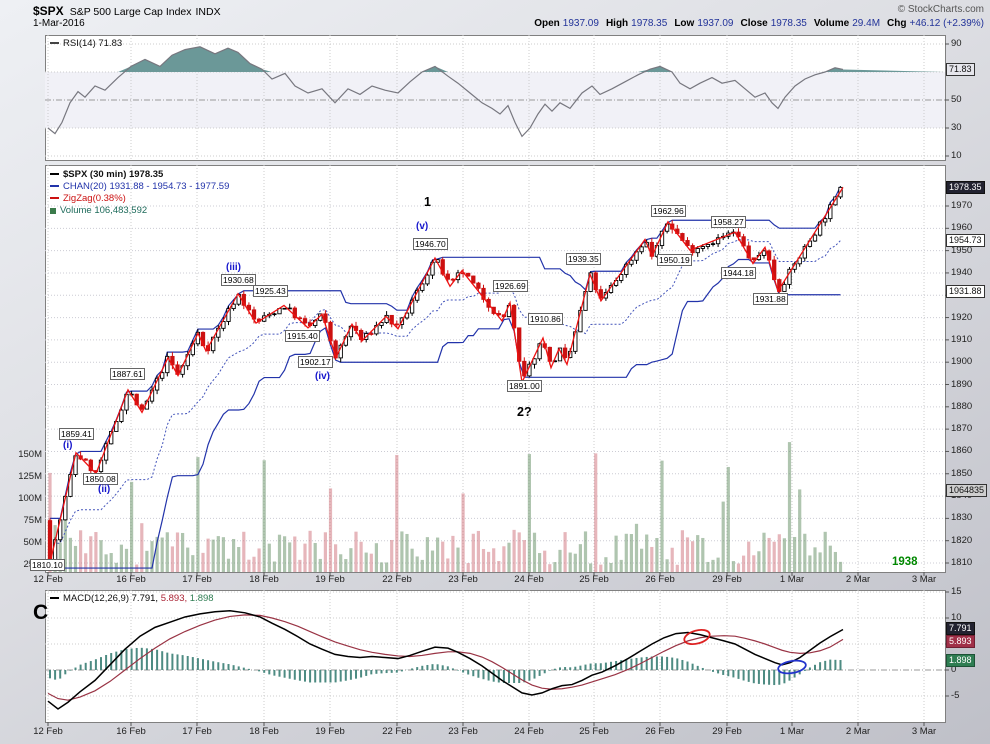 The width and height of the screenshot is (990, 744). Describe the element at coordinates (53, 211) in the screenshot. I see `volume-legend-marker-icon` at that location.